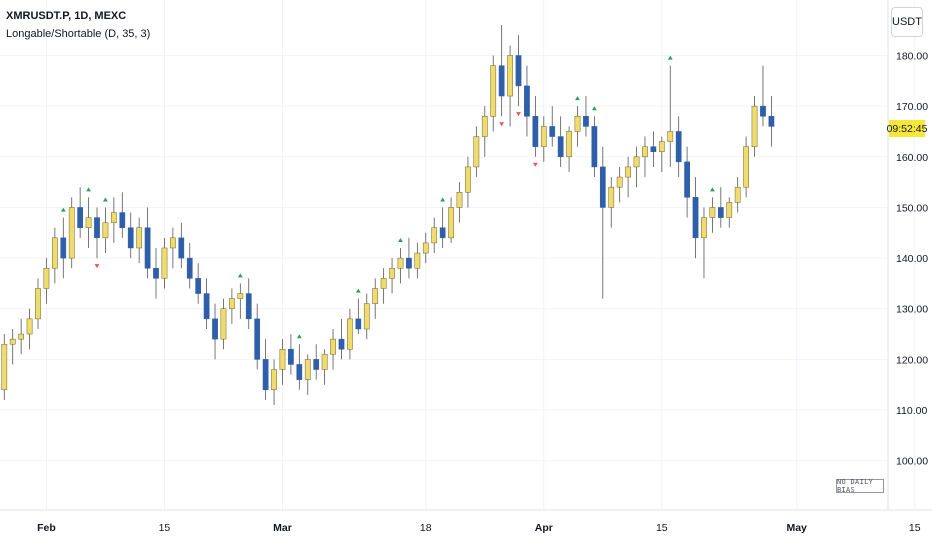 The image size is (932, 550). Describe the element at coordinates (484, 528) in the screenshot. I see `time-axis: Feb15Mar18Apr15May15Jun17Jul15Aug15Sep` at that location.